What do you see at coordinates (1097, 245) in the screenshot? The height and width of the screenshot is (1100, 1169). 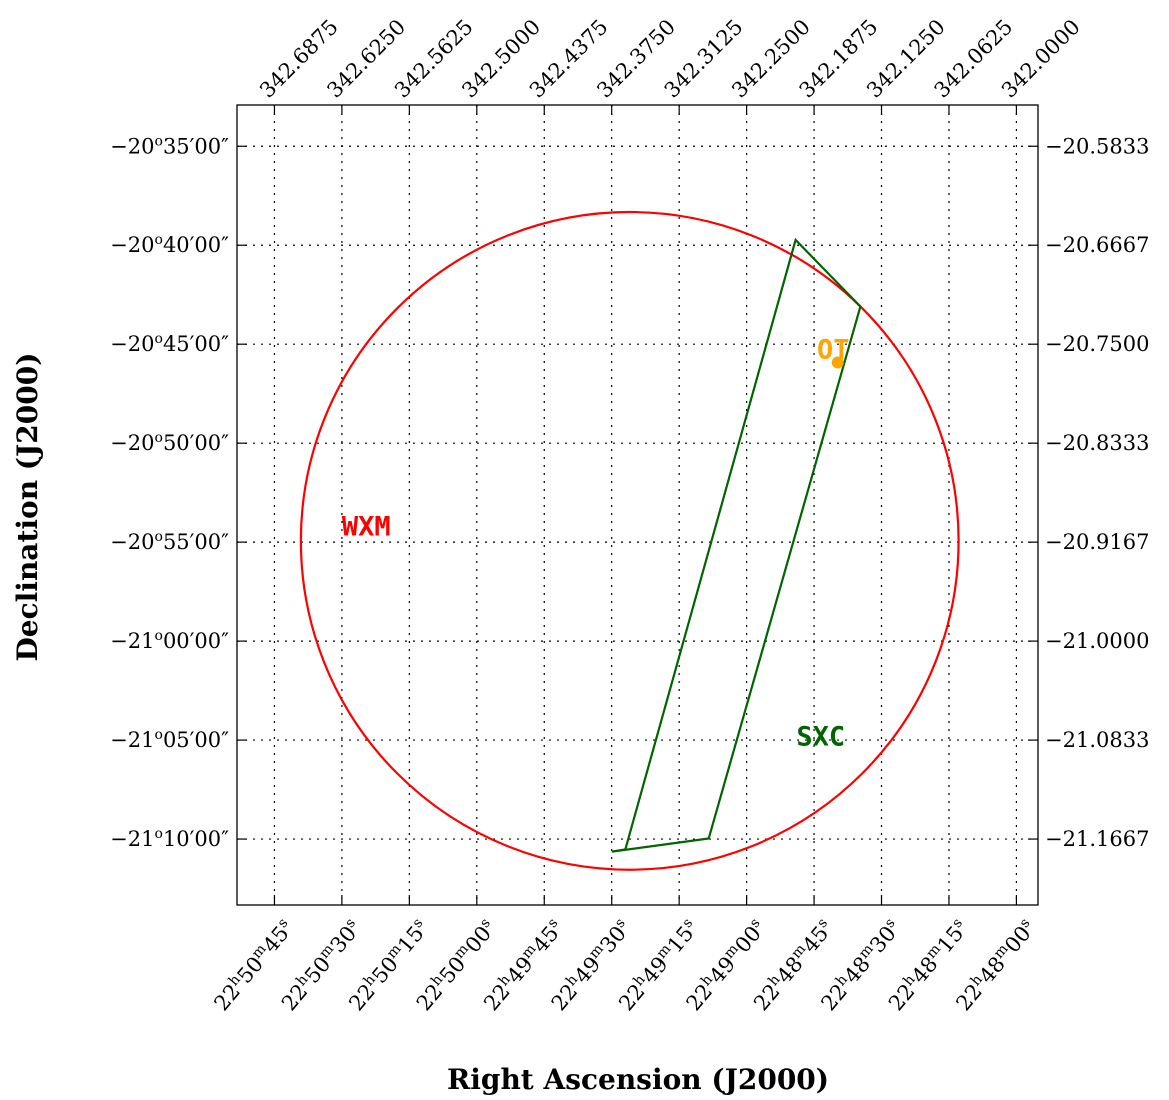 I see `y-tick-label-right: −20.6667` at bounding box center [1097, 245].